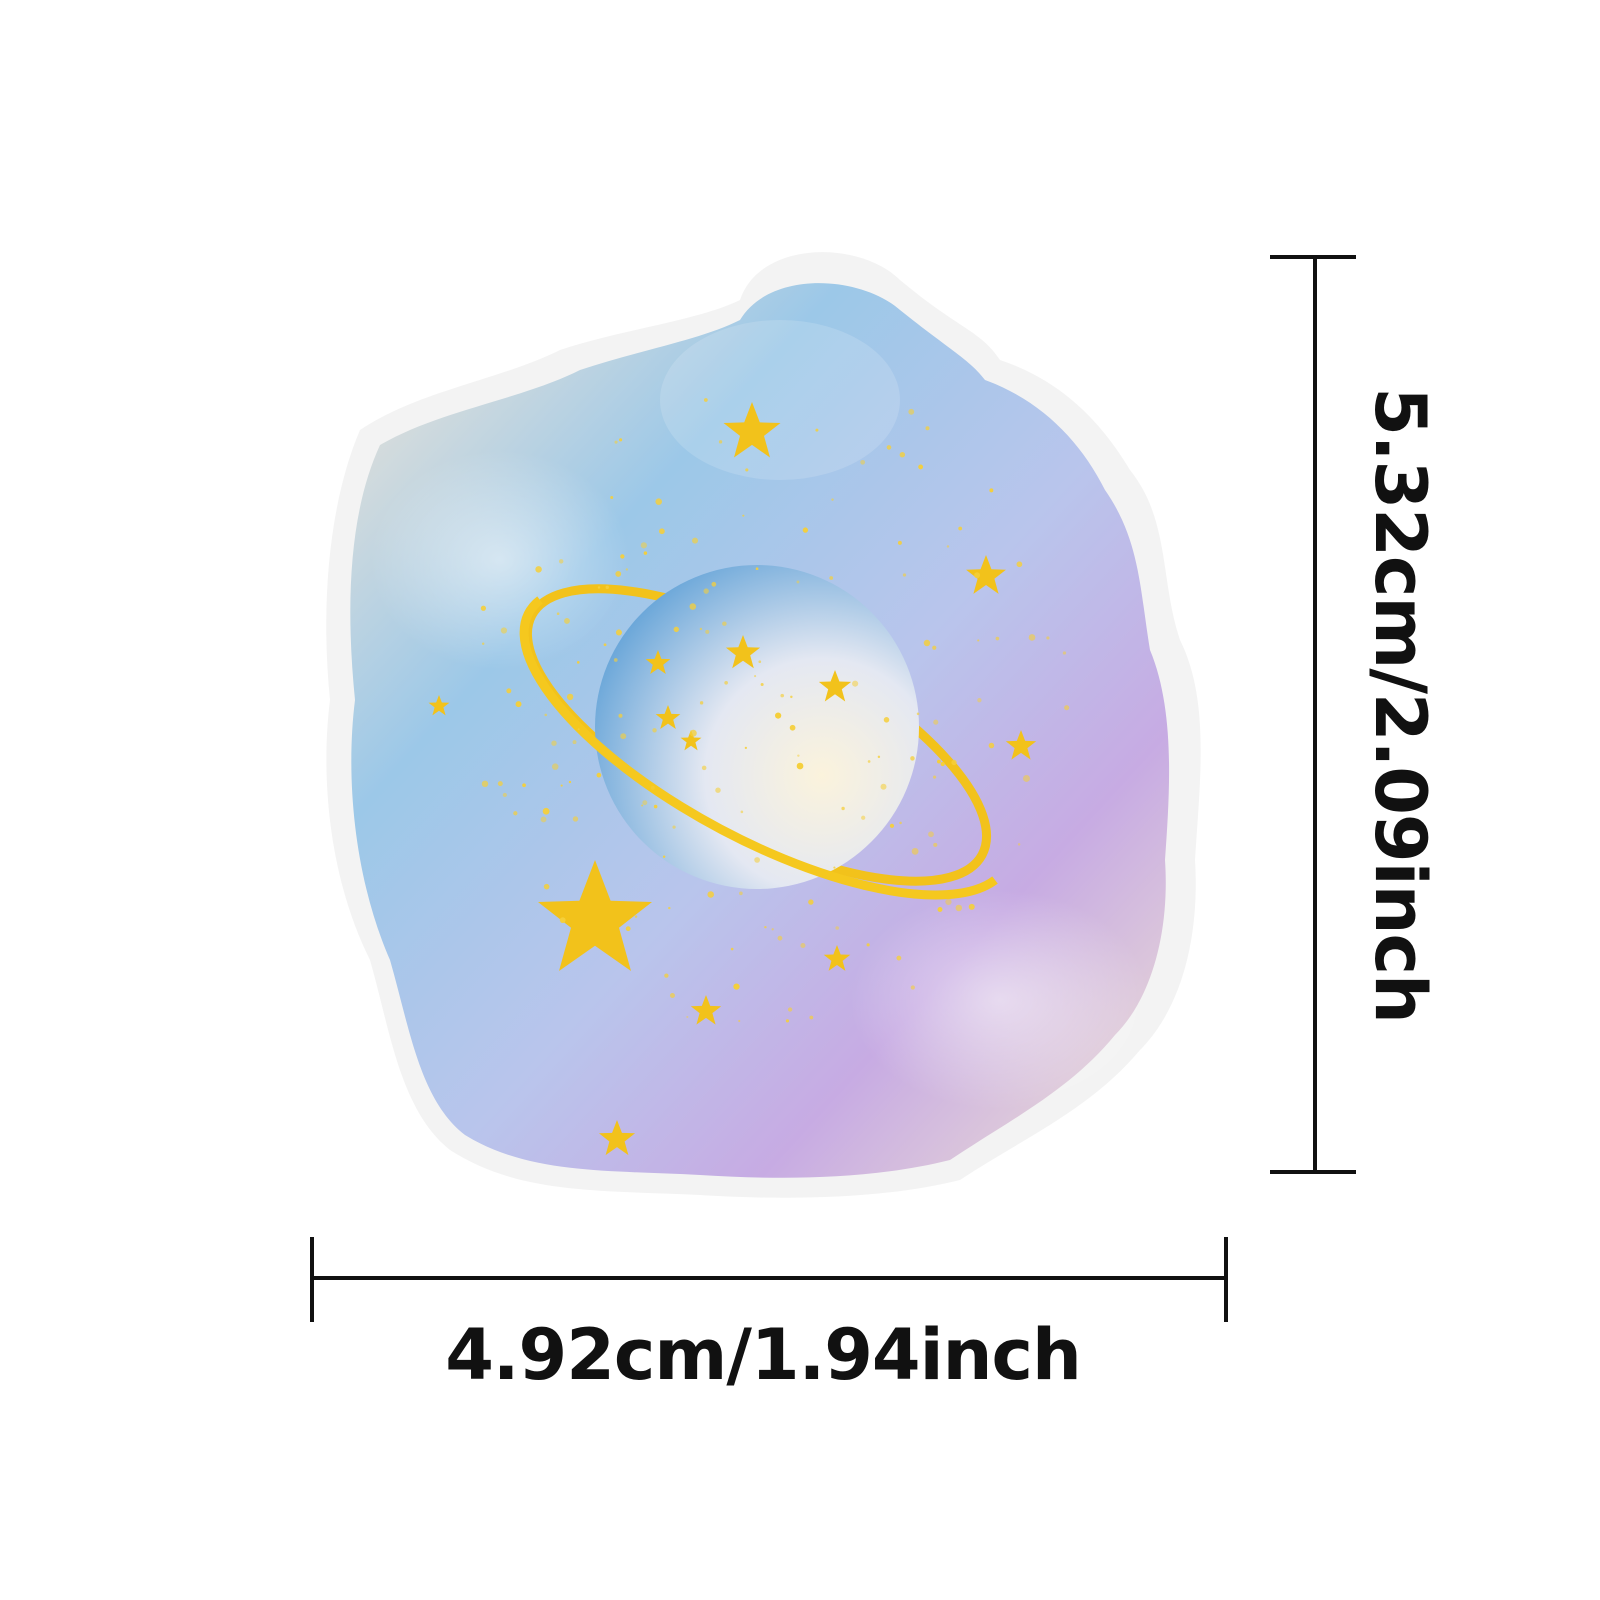  I want to click on height-dimension-line, so click(1313, 714).